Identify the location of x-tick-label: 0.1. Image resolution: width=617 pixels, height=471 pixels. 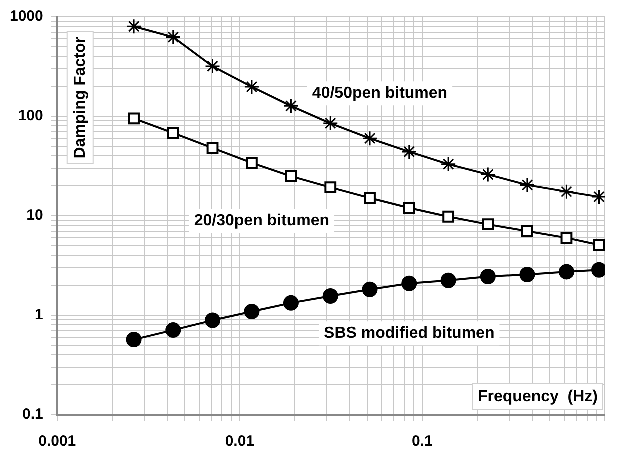
(422, 441).